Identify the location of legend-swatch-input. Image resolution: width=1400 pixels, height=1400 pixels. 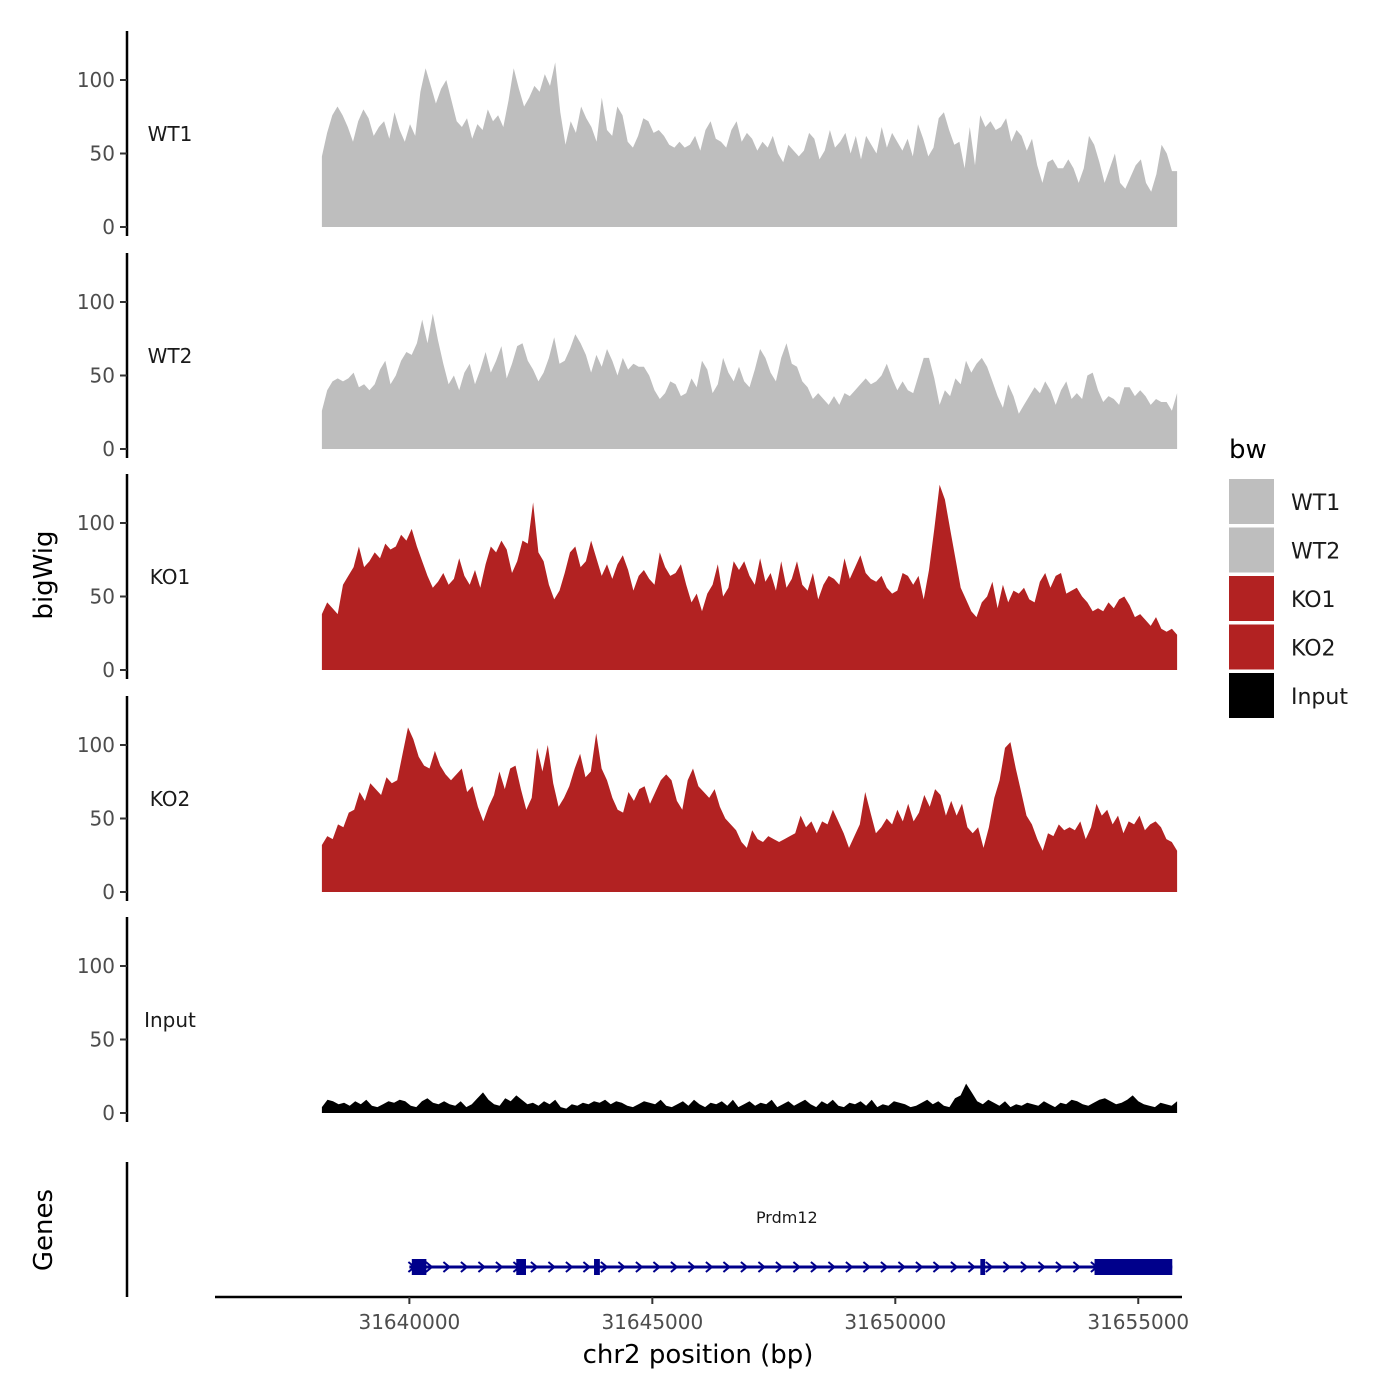
(1251, 695).